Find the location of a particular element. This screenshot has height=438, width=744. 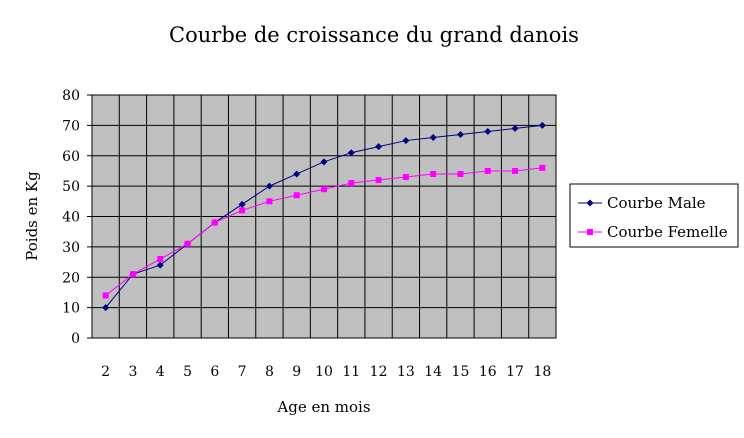

x-tick-label: 16 is located at coordinates (488, 372).